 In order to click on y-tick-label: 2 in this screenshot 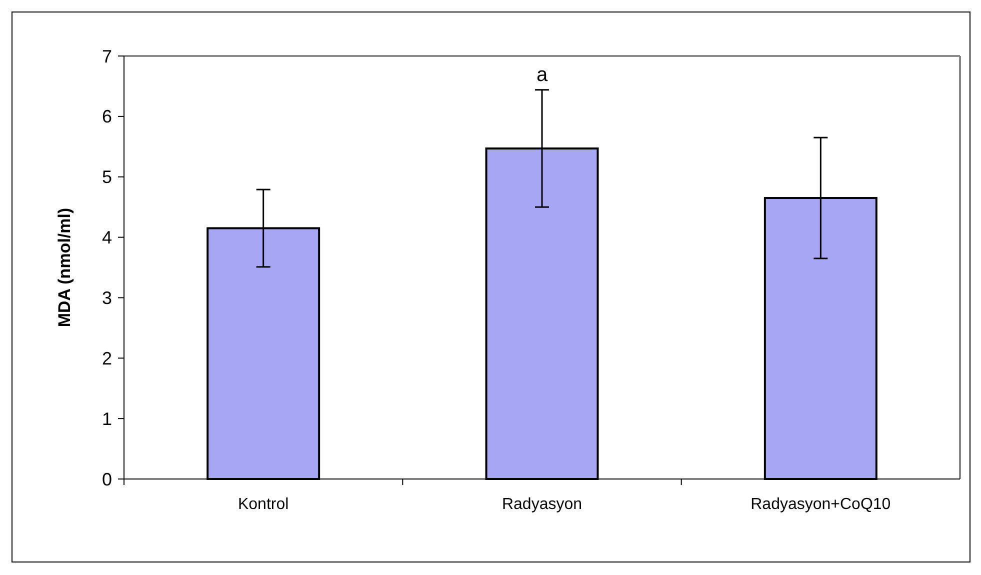, I will do `click(107, 358)`.